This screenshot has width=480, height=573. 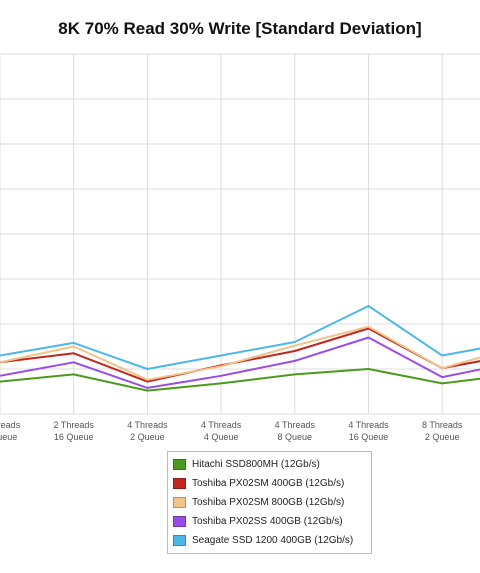 I want to click on legend-item: Toshiba PX02SM 400GB (12Gb/s), so click(x=269, y=483).